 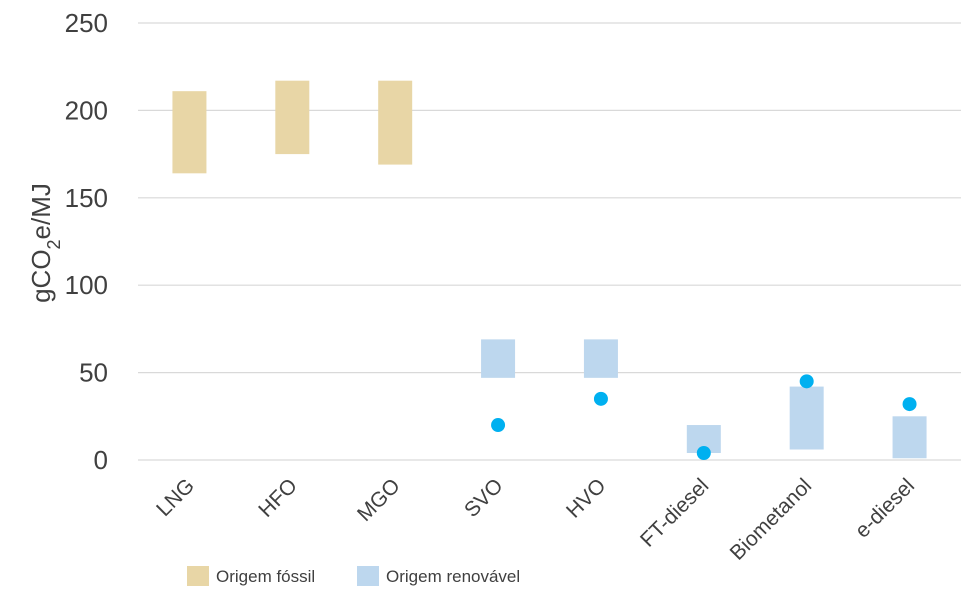 I want to click on y-tick-label-250: 250, so click(x=86, y=23).